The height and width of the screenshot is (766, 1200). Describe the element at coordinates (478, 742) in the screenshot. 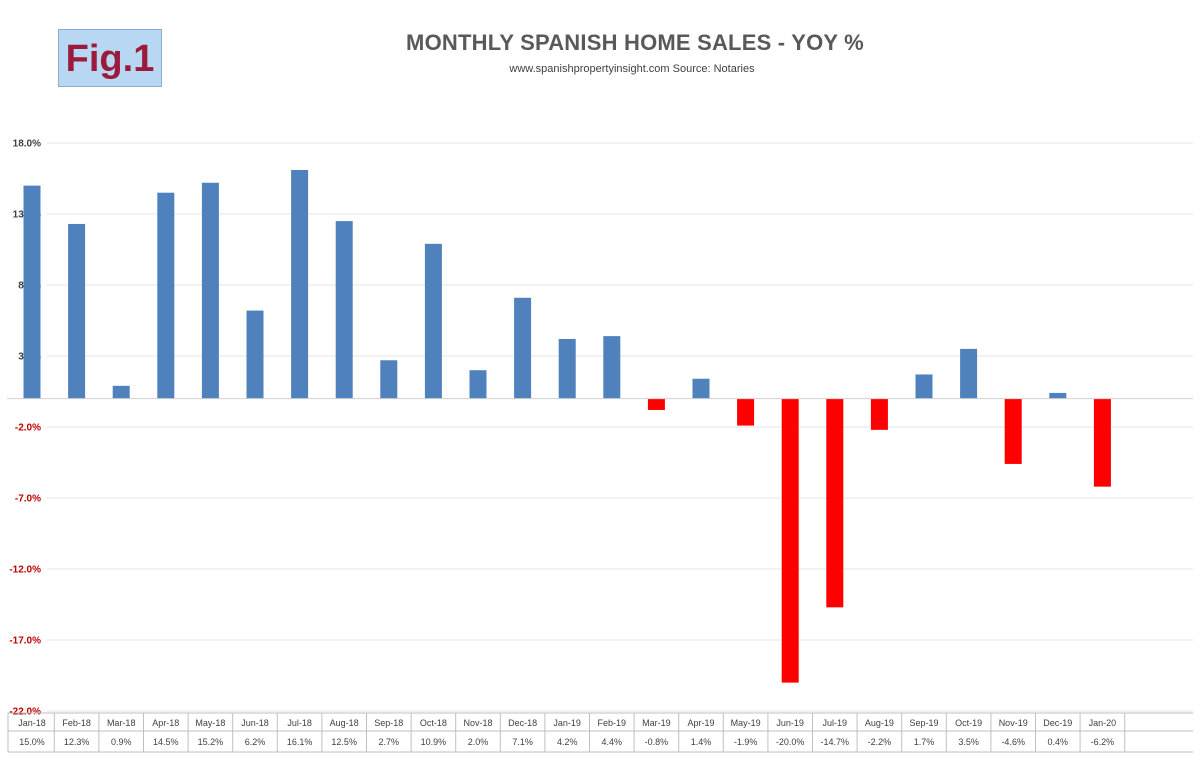

I see `data-value-label: 2.0%` at that location.